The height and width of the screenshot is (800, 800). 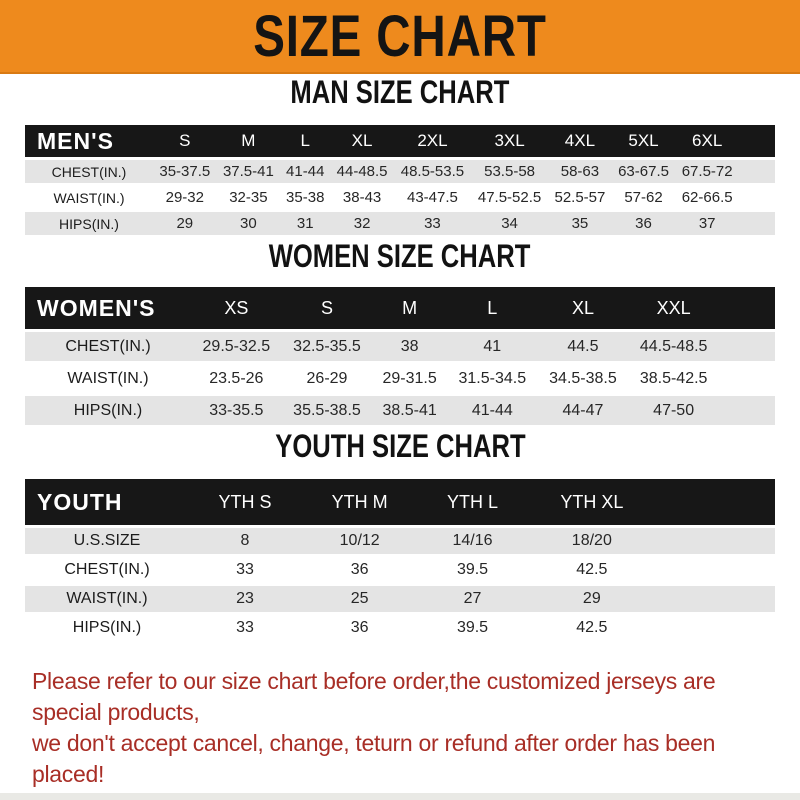 I want to click on size-value-cell: 26-29, so click(x=327, y=378).